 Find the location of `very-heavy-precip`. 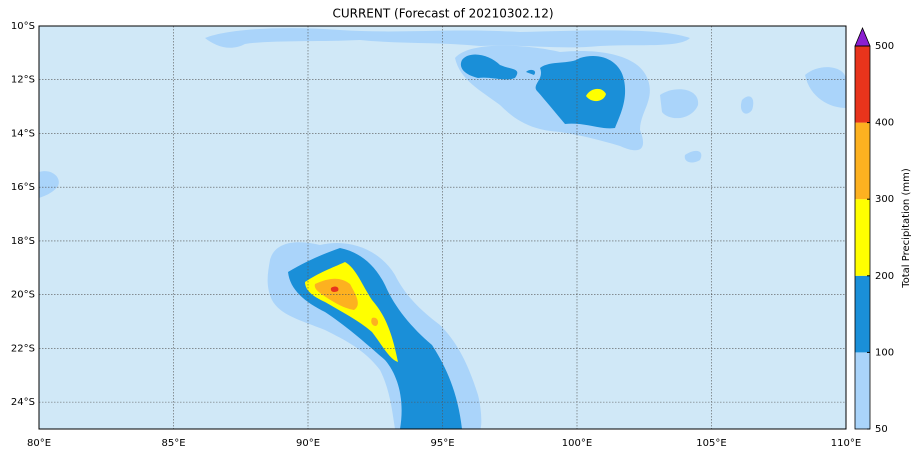

very-heavy-precip is located at coordinates (346, 302).